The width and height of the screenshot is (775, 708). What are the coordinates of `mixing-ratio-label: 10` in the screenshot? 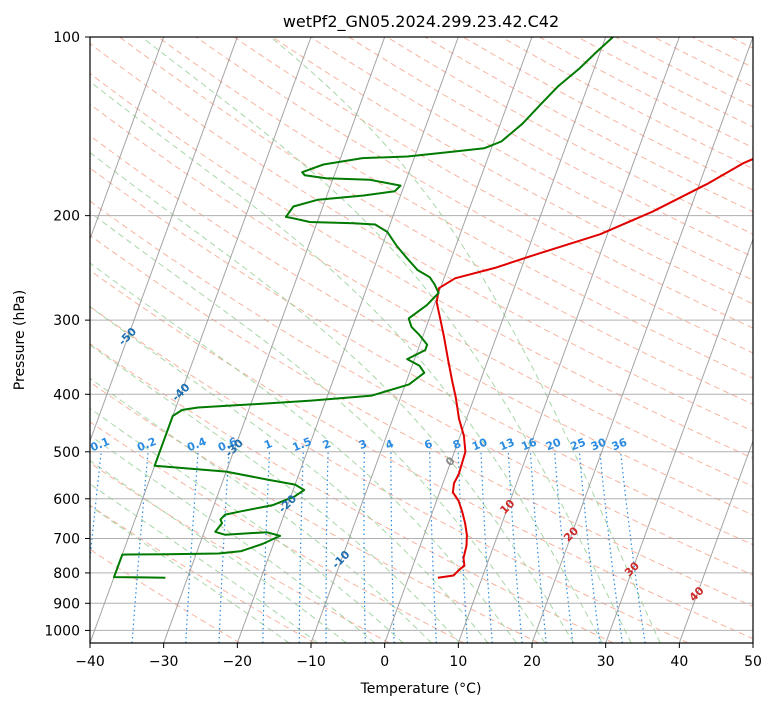 It's located at (479, 445).